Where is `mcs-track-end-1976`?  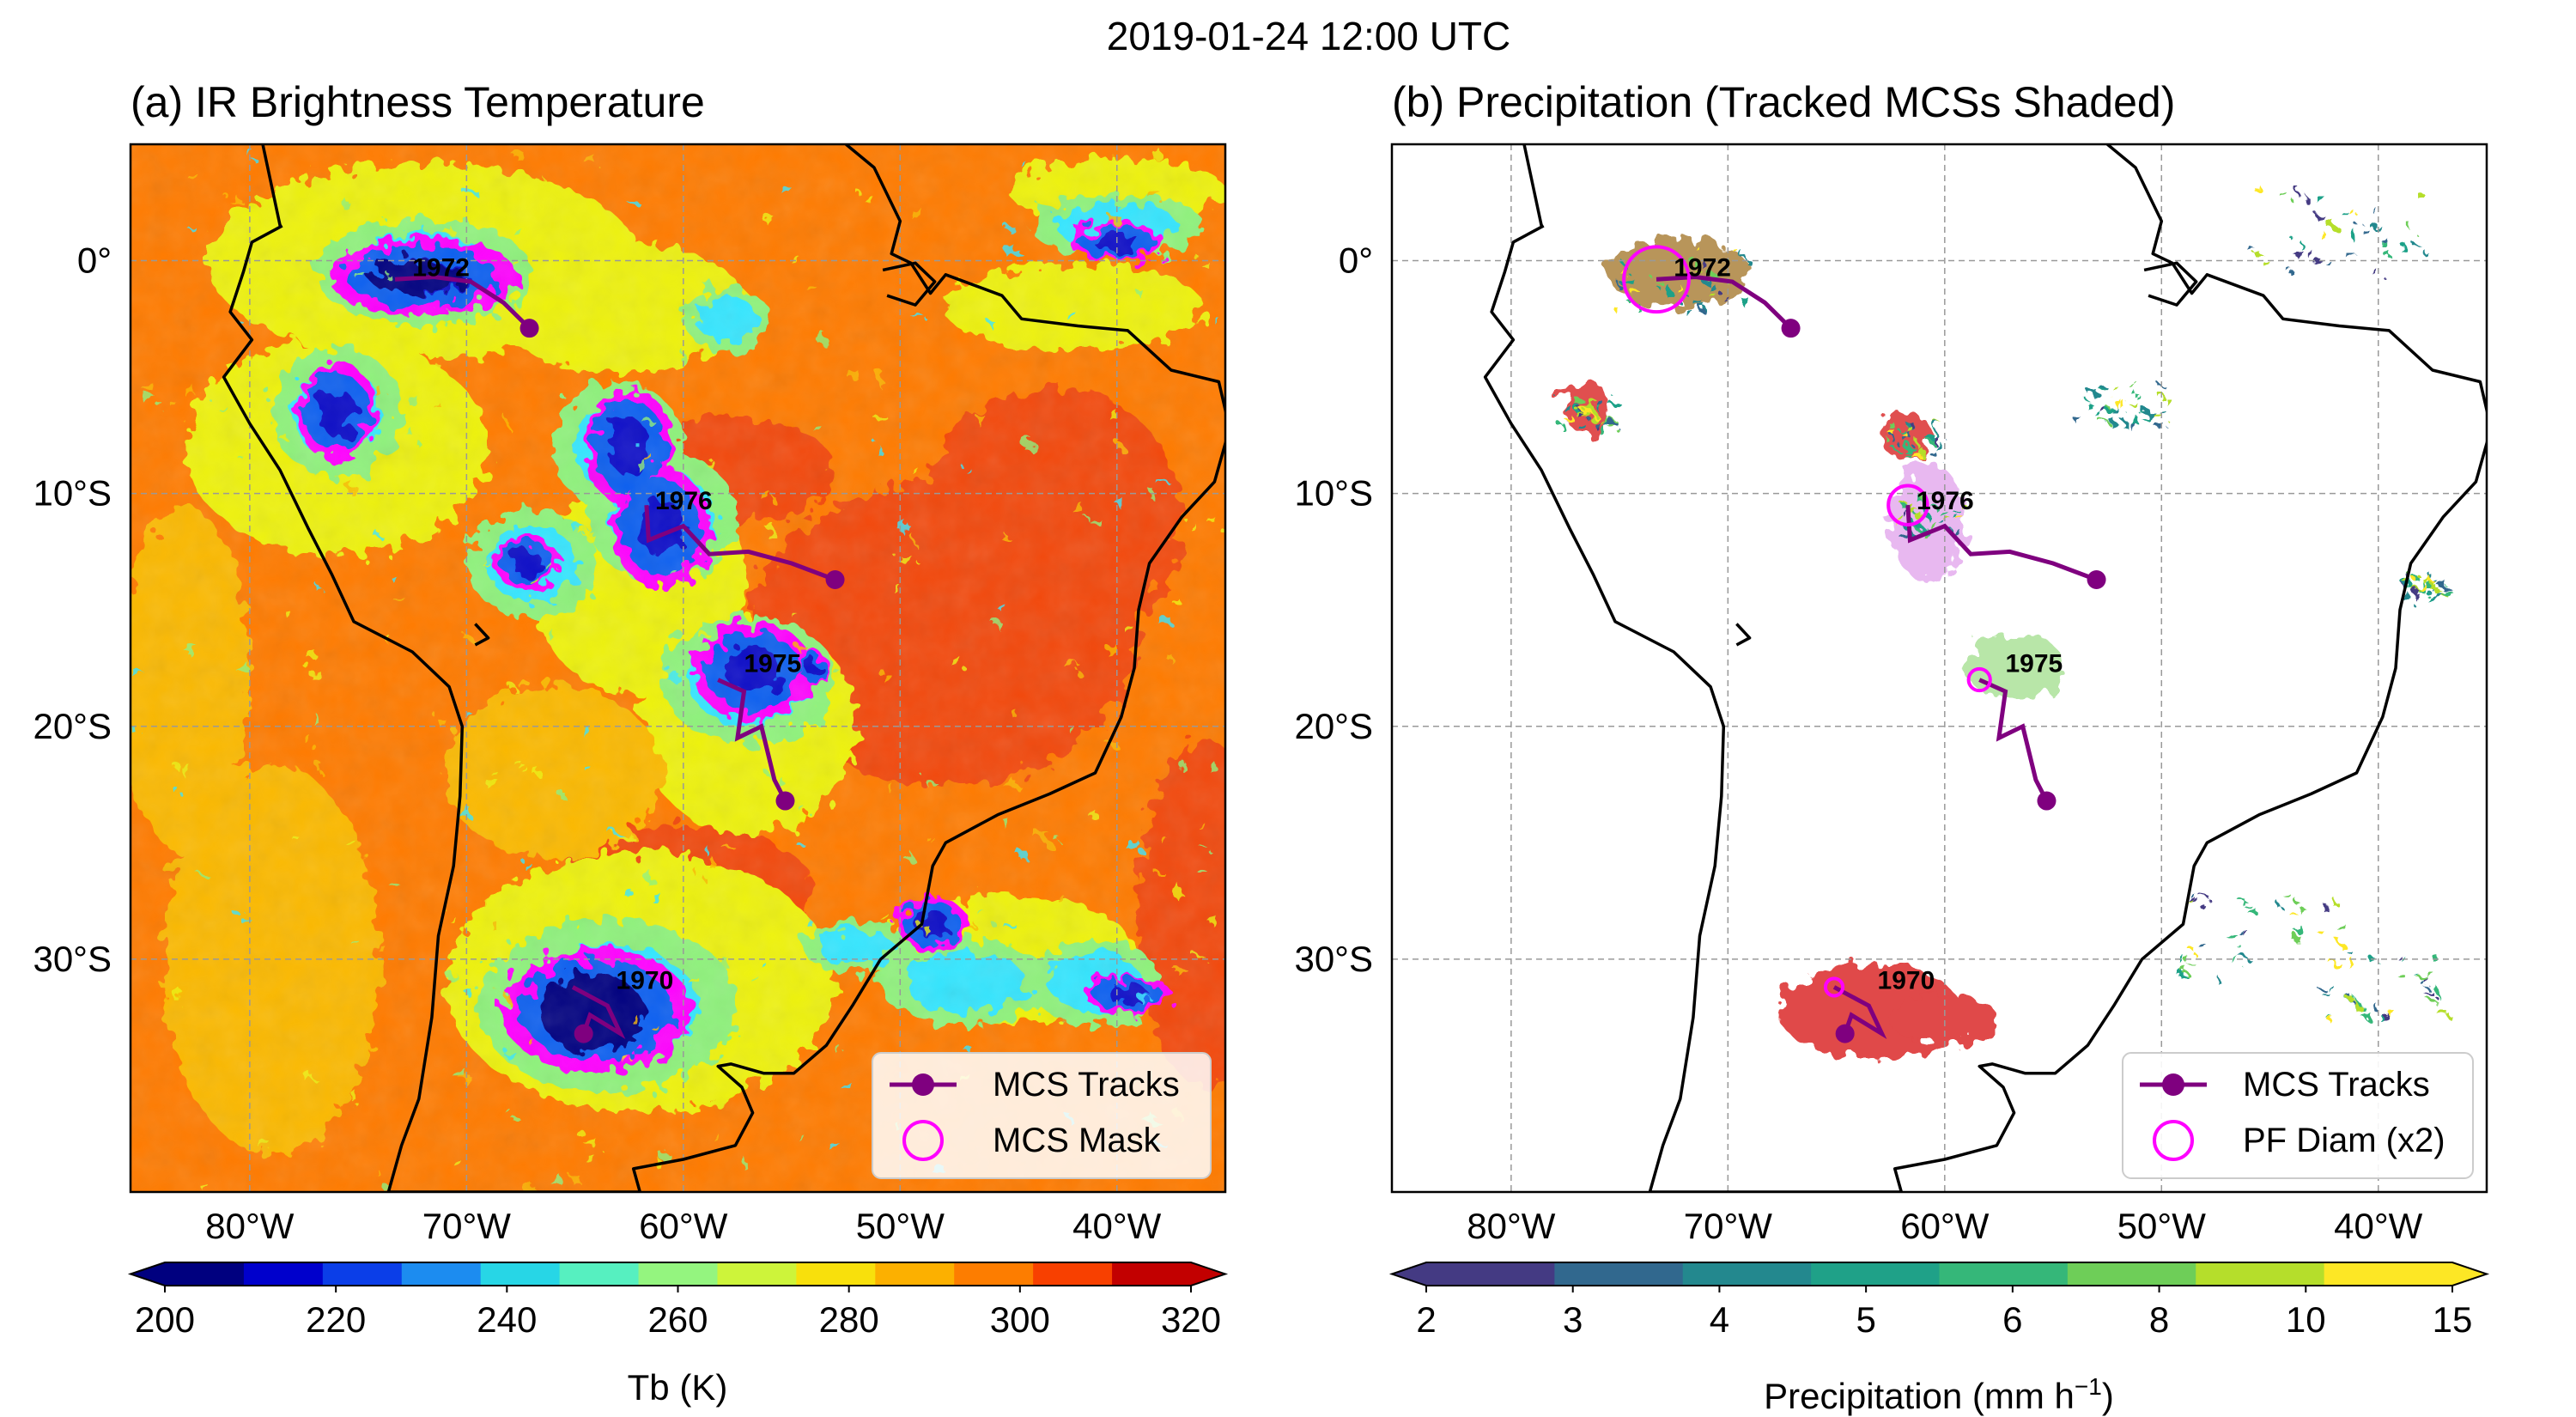 mcs-track-end-1976 is located at coordinates (2097, 579).